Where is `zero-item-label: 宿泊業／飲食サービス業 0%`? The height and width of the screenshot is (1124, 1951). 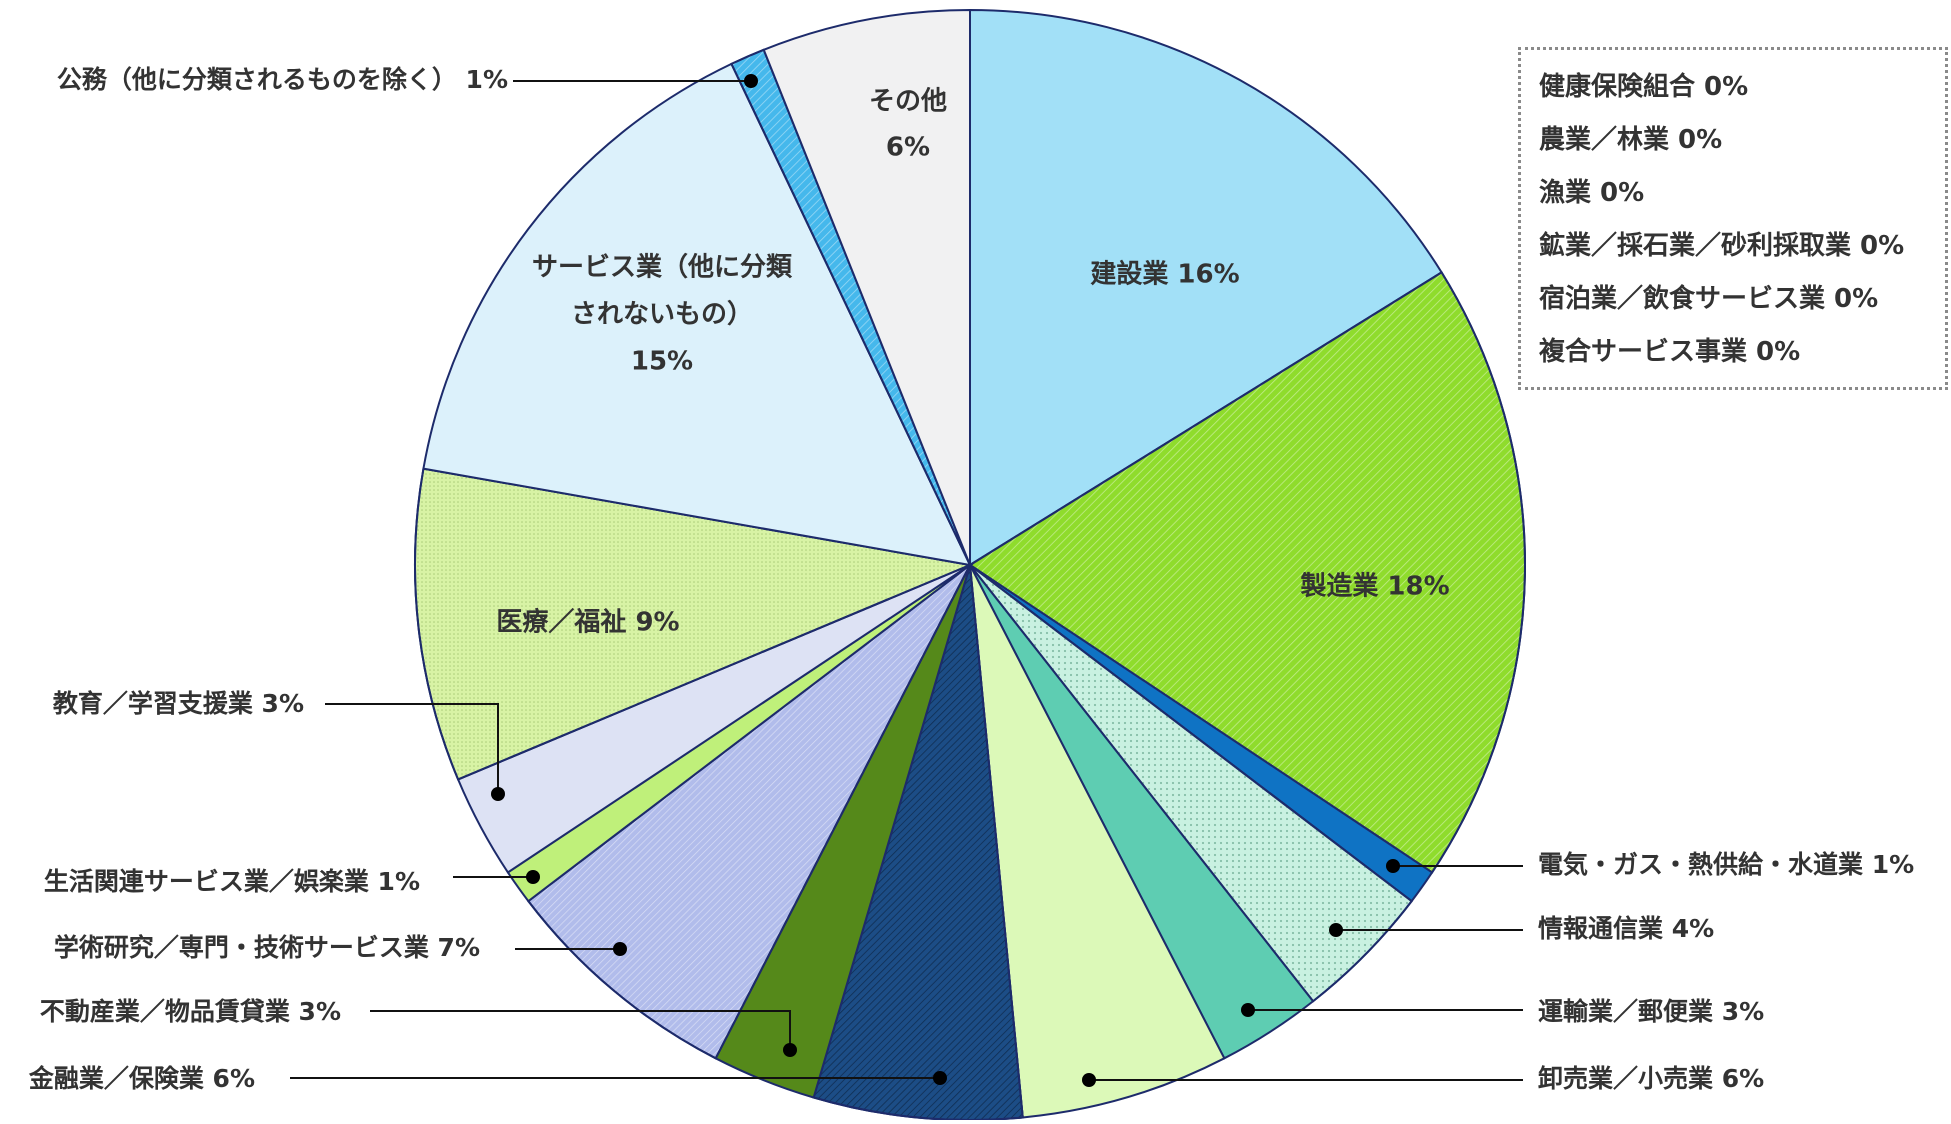
zero-item-label: 宿泊業／飲食サービス業 0% is located at coordinates (1709, 299).